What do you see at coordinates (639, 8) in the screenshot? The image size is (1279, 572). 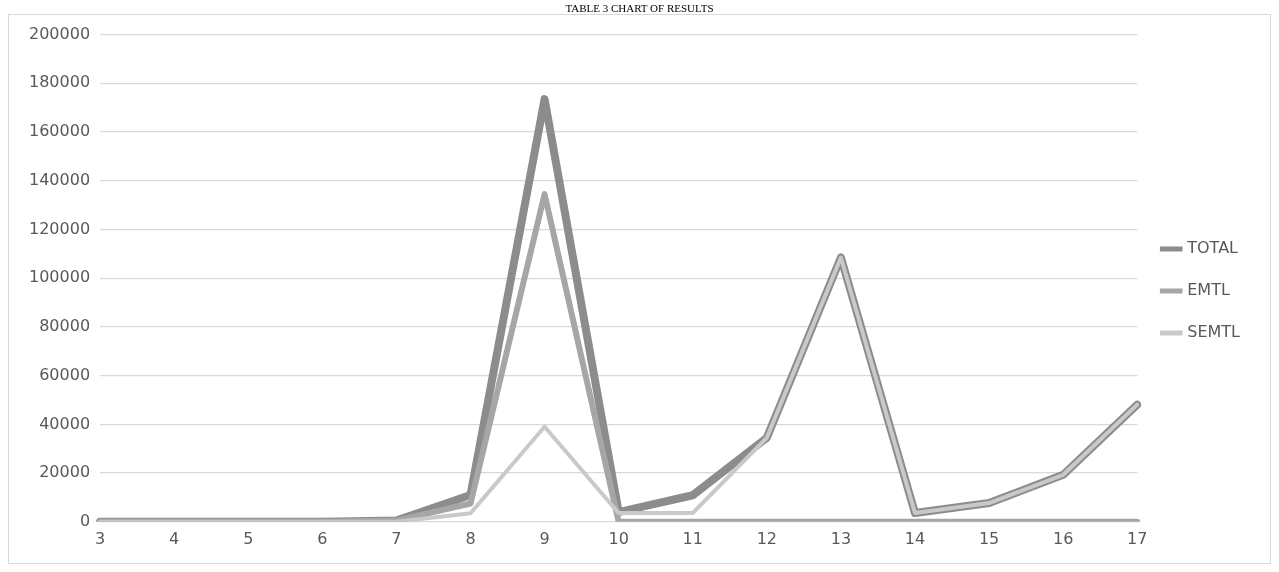 I see `chart-title: TABLE 3 CHART OF RESULTS` at bounding box center [639, 8].